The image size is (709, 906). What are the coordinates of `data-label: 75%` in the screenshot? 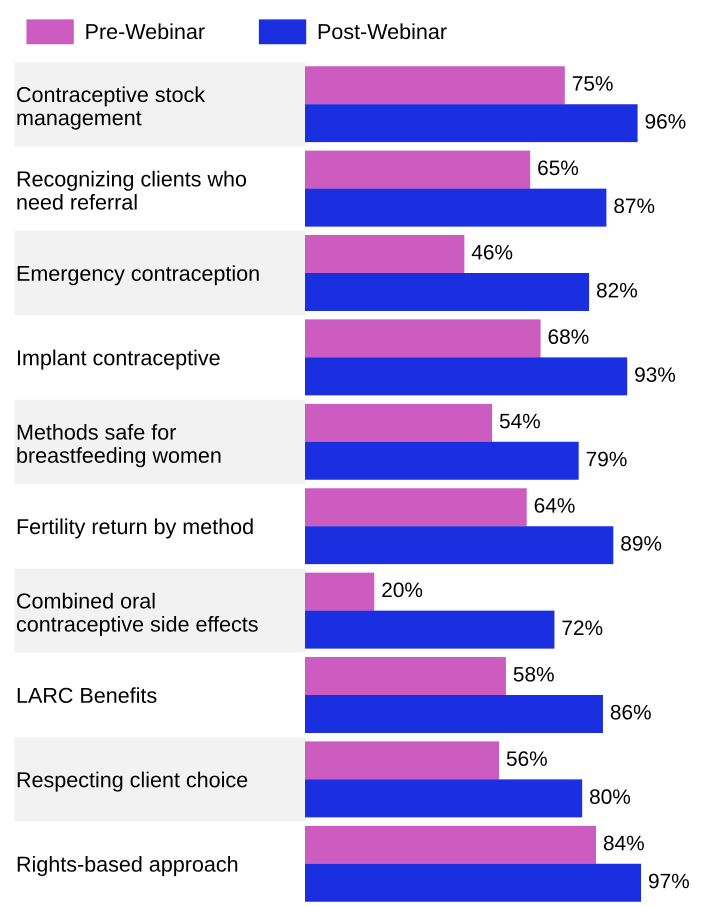 It's located at (592, 83).